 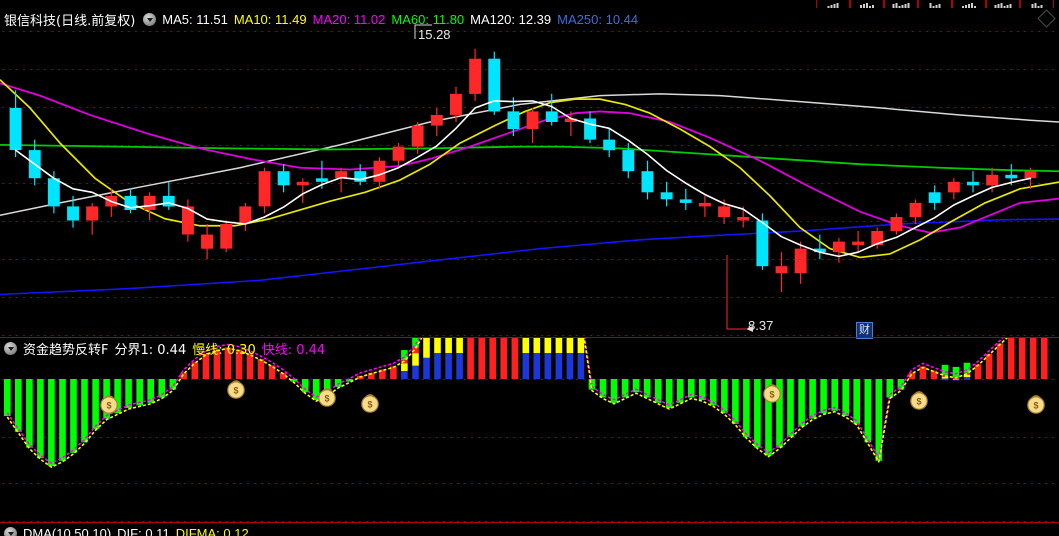 What do you see at coordinates (526, 345) in the screenshot?
I see `histogram-bar-yellow` at bounding box center [526, 345].